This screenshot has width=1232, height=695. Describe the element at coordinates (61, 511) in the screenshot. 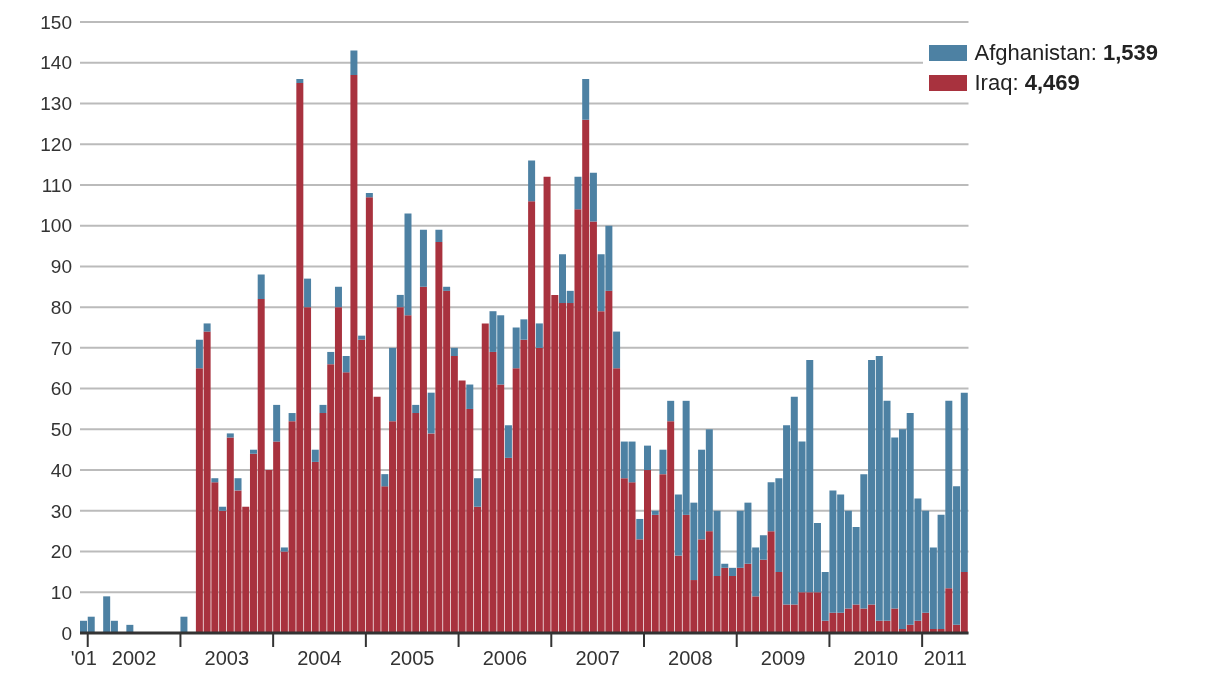

I see `y-tick-label: 30` at that location.